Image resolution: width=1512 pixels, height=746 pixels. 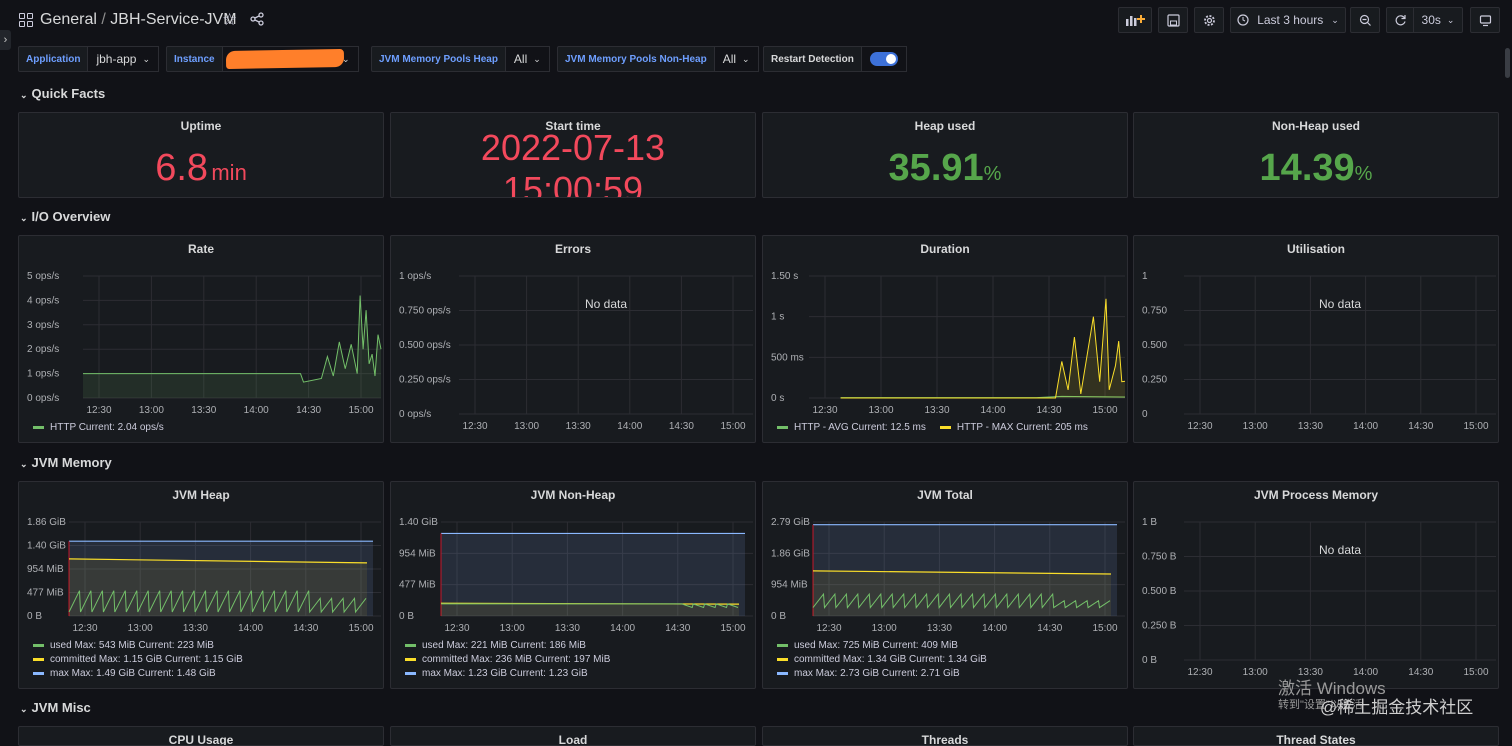 I want to click on legend-item: used Max: 221 MiB Current: 186 MiB, so click(x=507, y=646).